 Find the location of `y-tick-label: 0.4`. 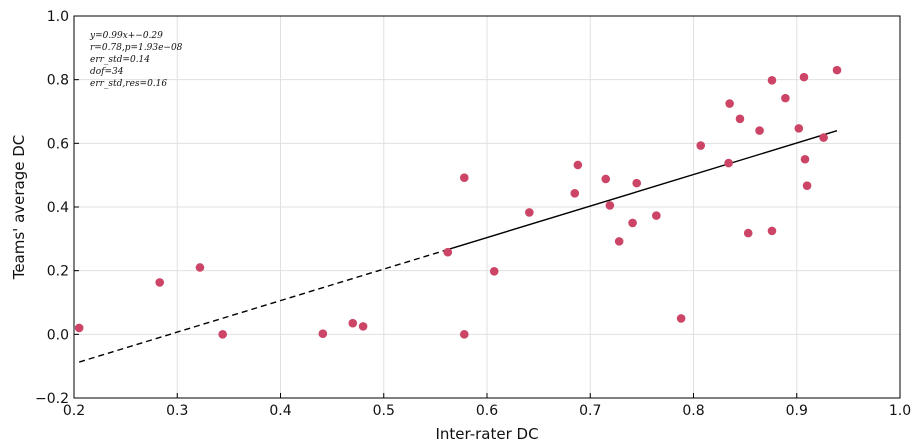

y-tick-label: 0.4 is located at coordinates (58, 208).